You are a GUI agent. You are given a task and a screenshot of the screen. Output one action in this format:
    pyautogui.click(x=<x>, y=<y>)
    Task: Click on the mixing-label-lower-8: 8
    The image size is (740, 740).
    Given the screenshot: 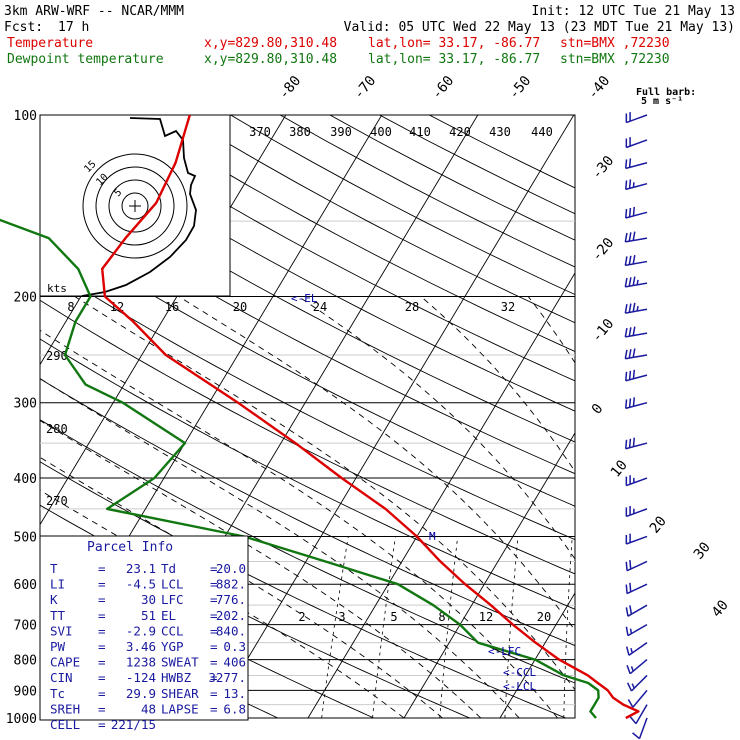 What is the action you would take?
    pyautogui.click(x=441, y=617)
    